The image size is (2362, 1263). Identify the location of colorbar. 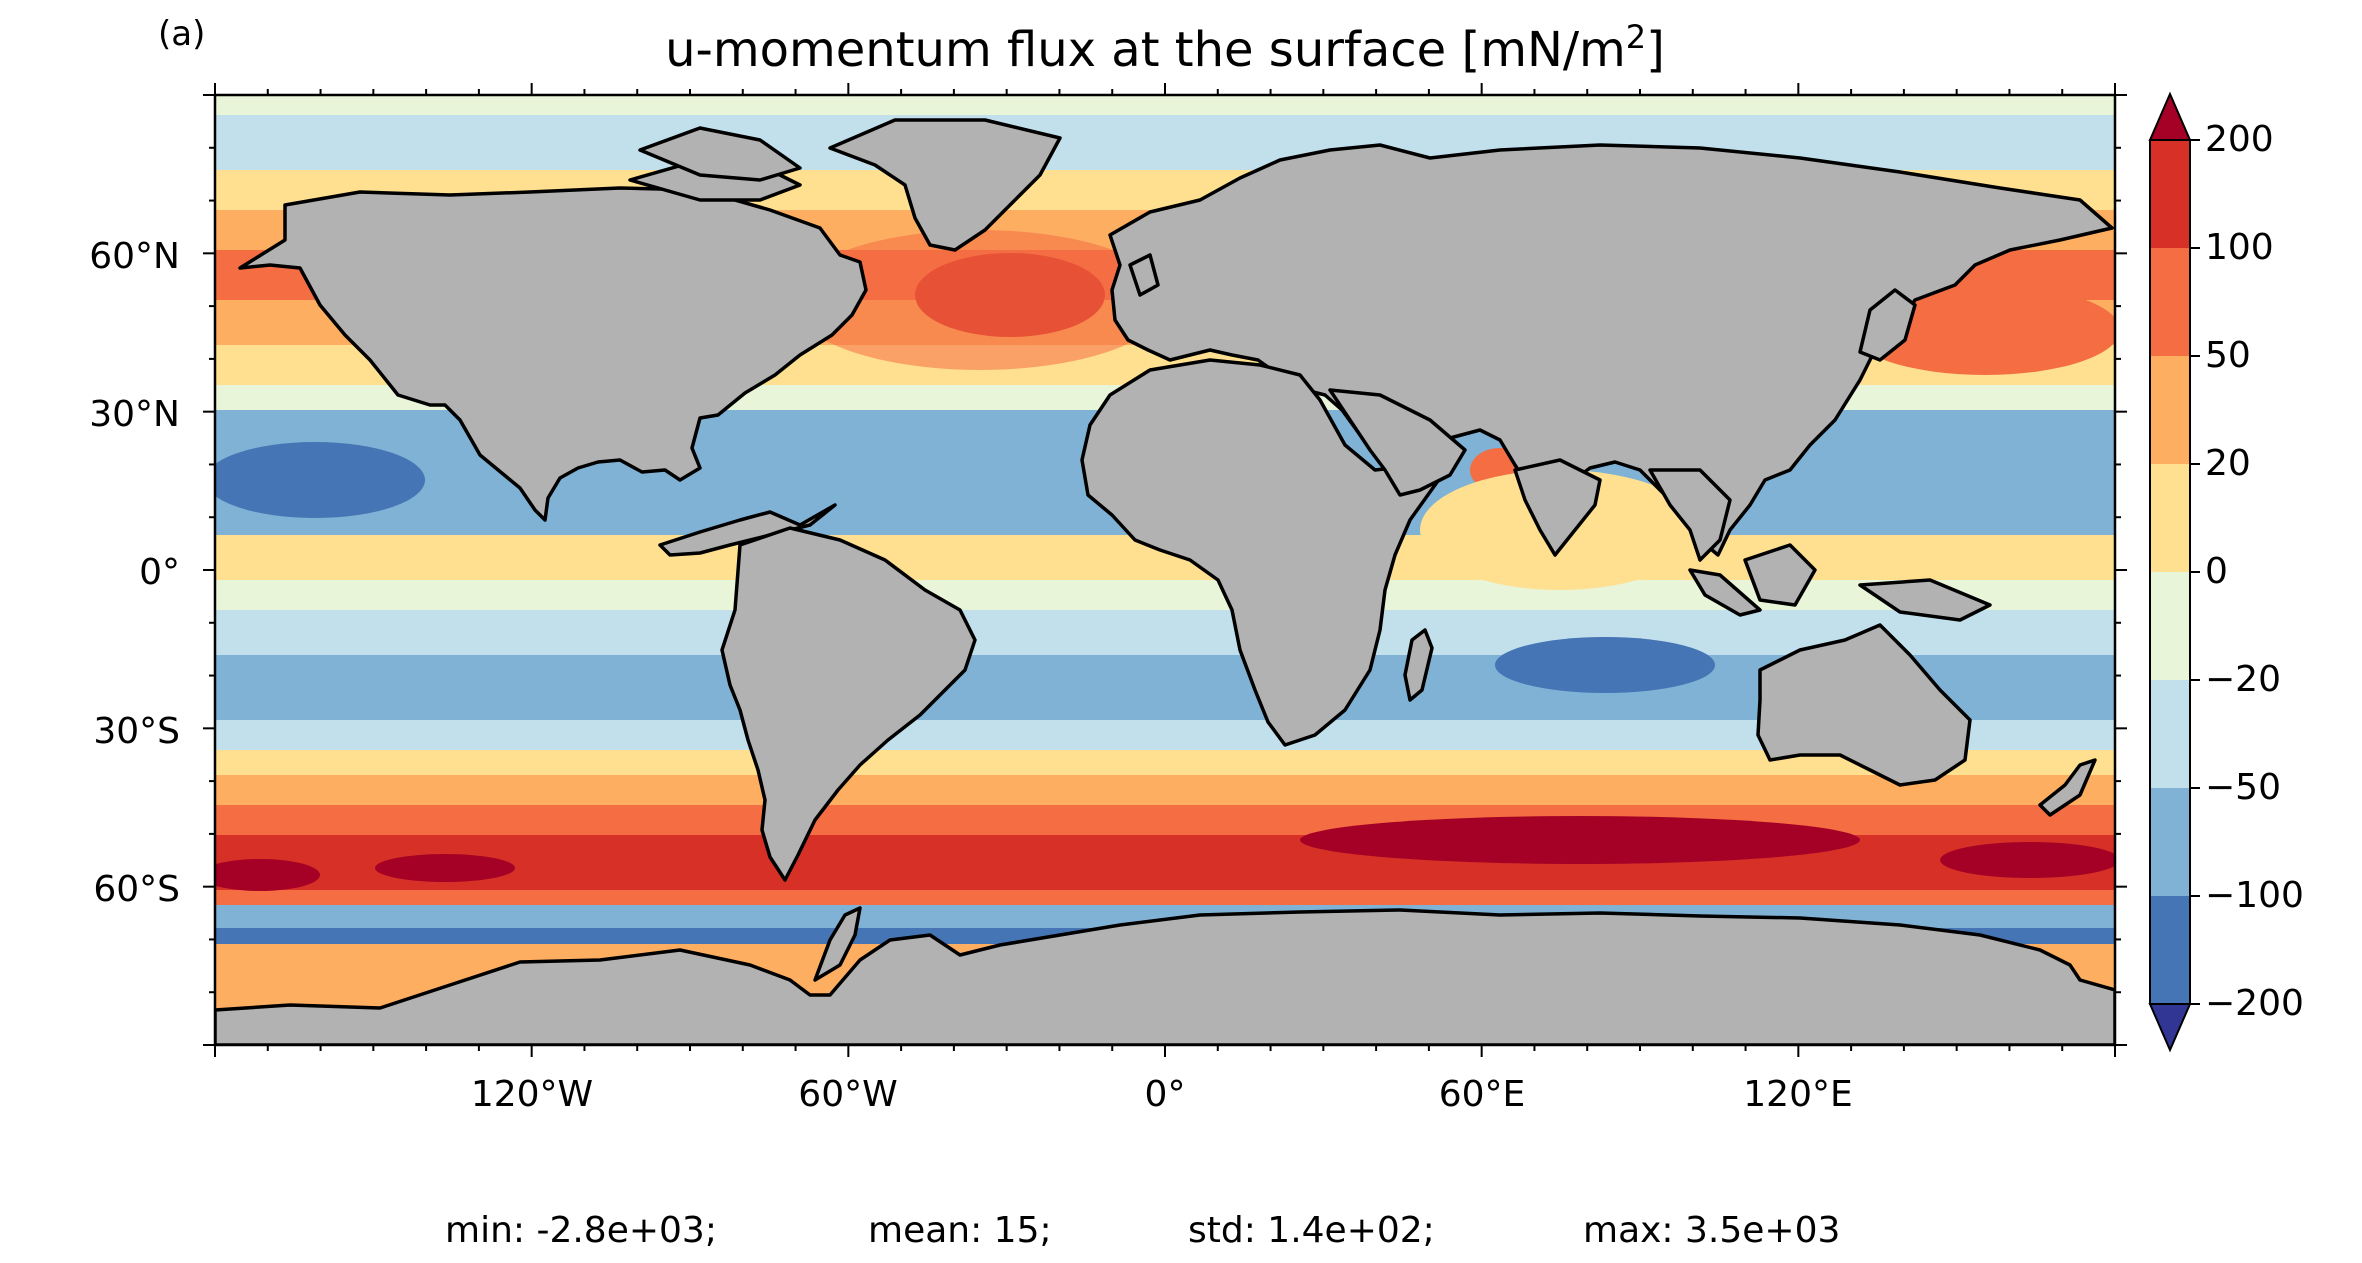
(2174, 572).